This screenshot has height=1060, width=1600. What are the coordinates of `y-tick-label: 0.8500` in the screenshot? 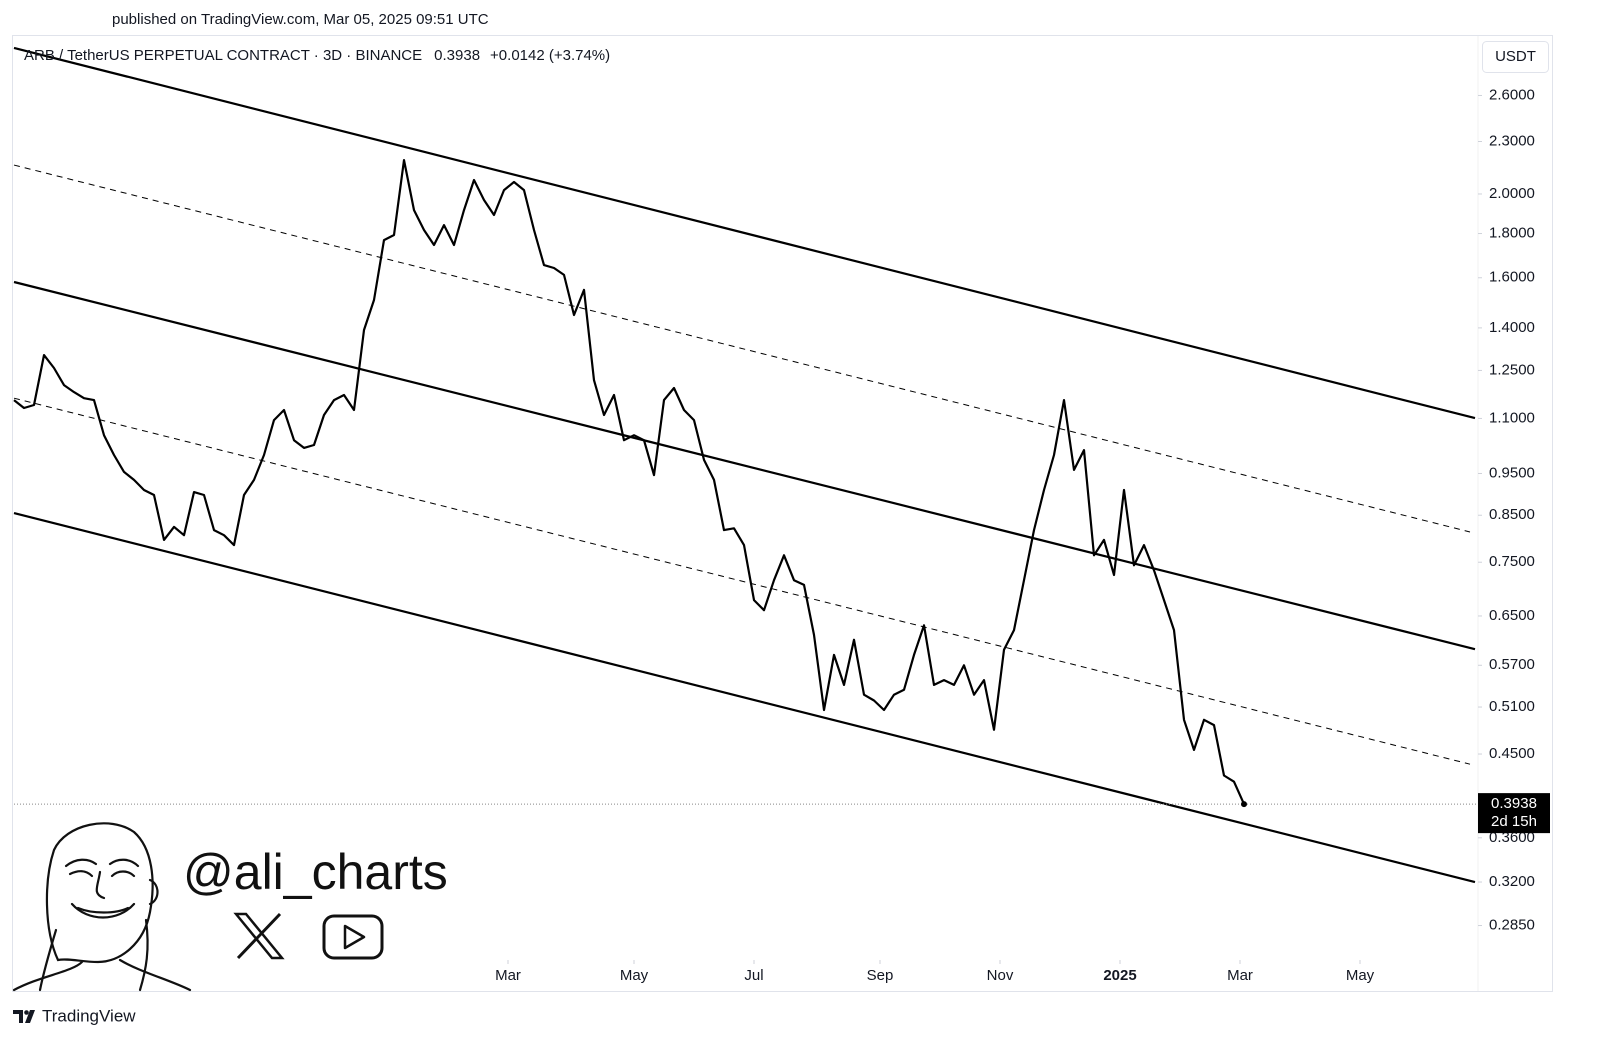 It's located at (1512, 514).